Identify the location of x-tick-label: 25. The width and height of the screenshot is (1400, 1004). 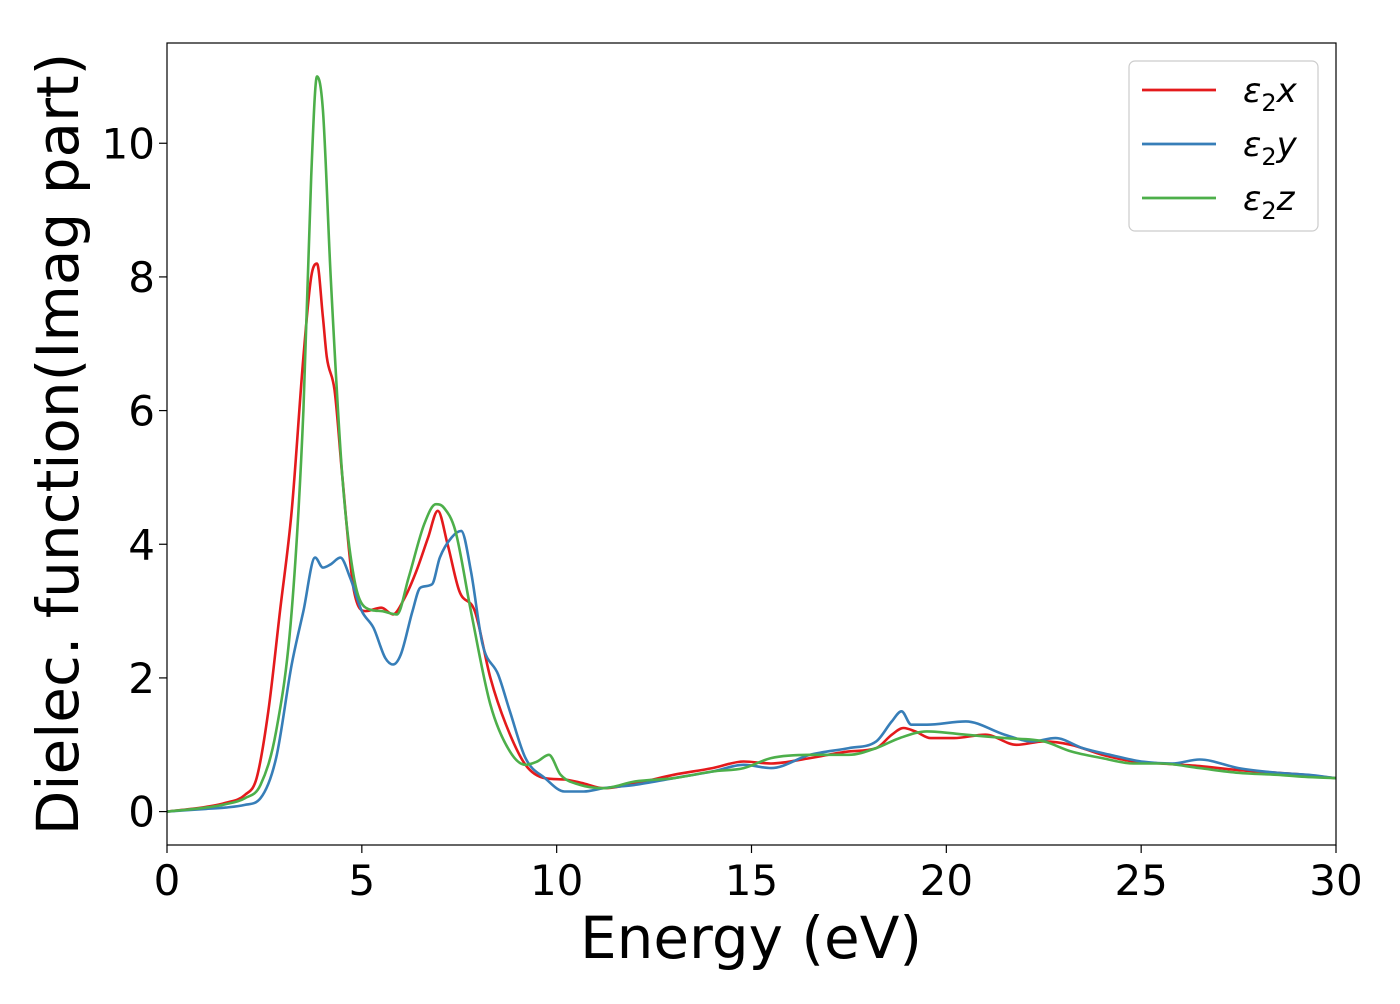
(1140, 880).